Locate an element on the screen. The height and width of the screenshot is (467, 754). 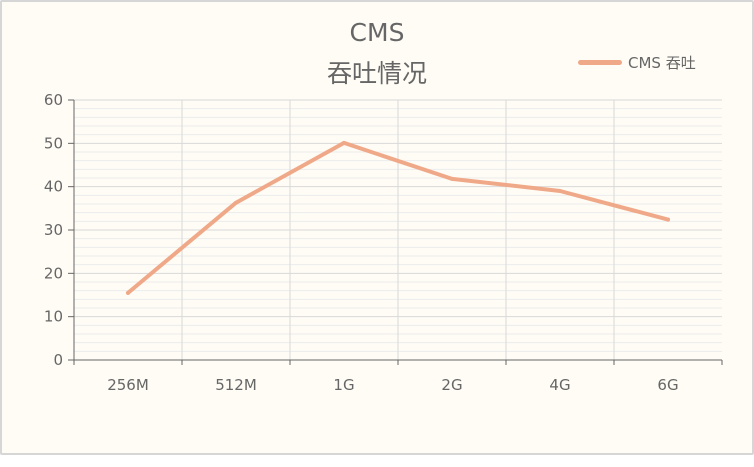
x-tick-label: 4G is located at coordinates (559, 385).